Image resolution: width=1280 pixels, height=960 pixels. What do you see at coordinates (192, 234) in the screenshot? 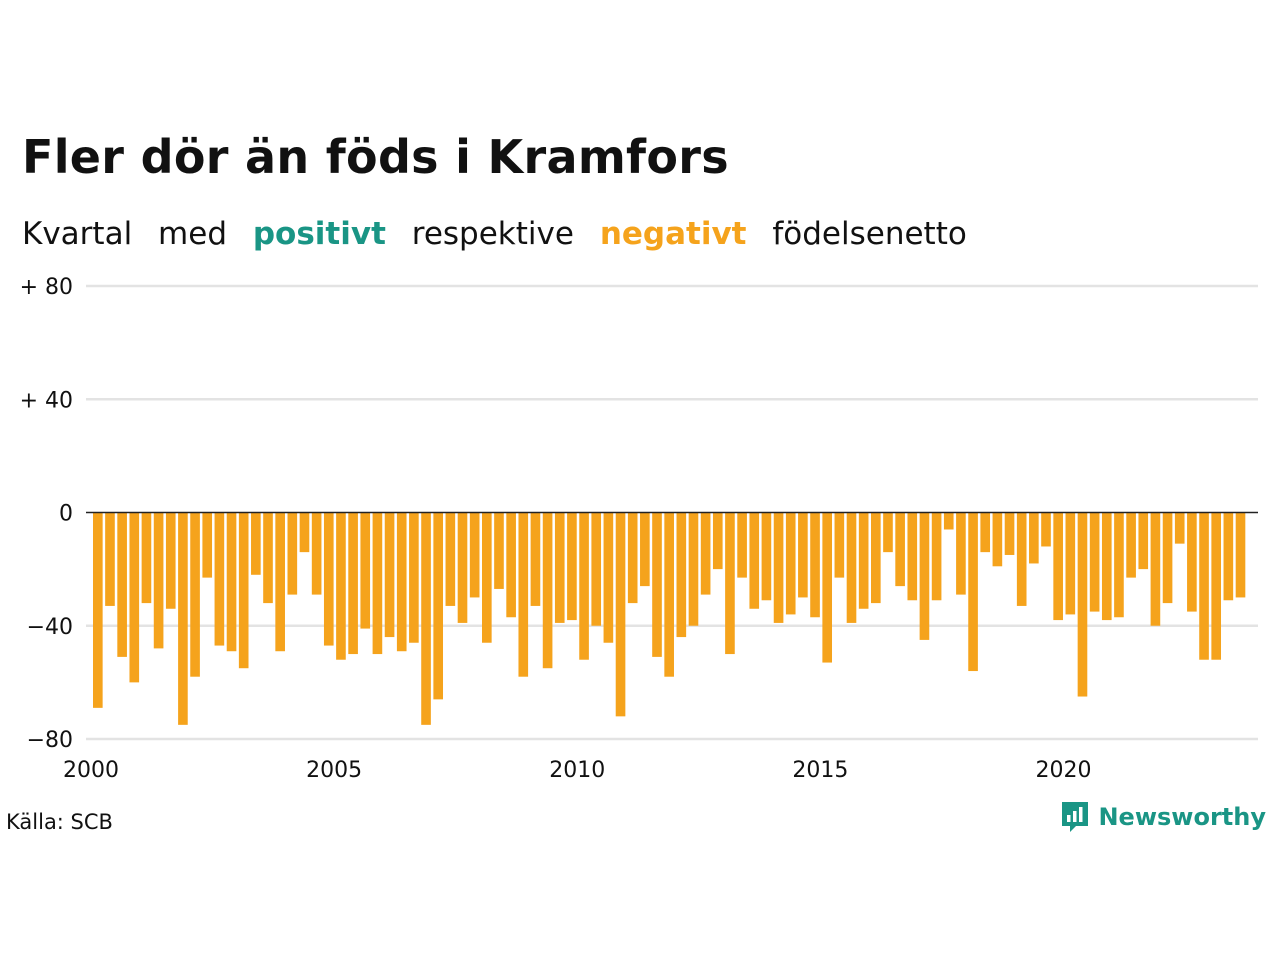
I see `subtitle-word: med` at bounding box center [192, 234].